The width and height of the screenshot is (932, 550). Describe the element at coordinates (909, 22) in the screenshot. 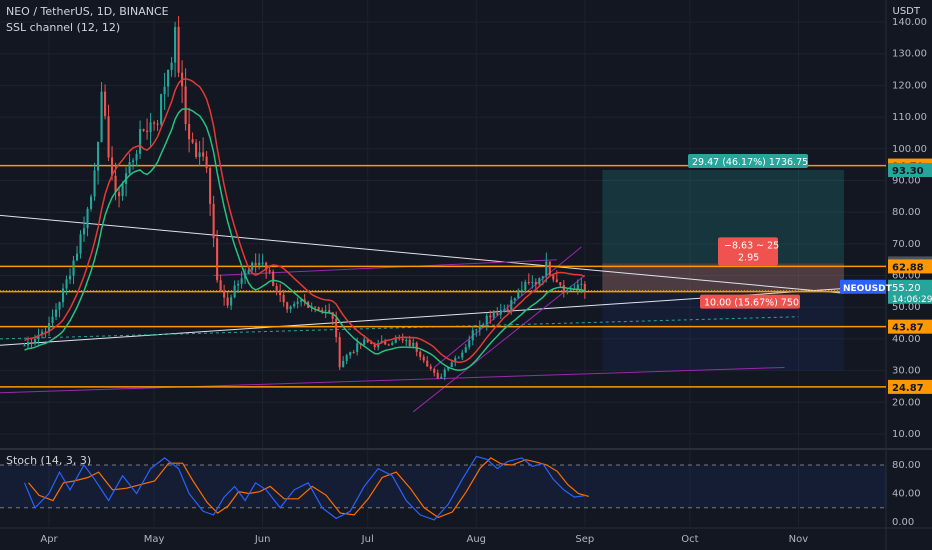

I see `price-tick-label: 140.00` at that location.